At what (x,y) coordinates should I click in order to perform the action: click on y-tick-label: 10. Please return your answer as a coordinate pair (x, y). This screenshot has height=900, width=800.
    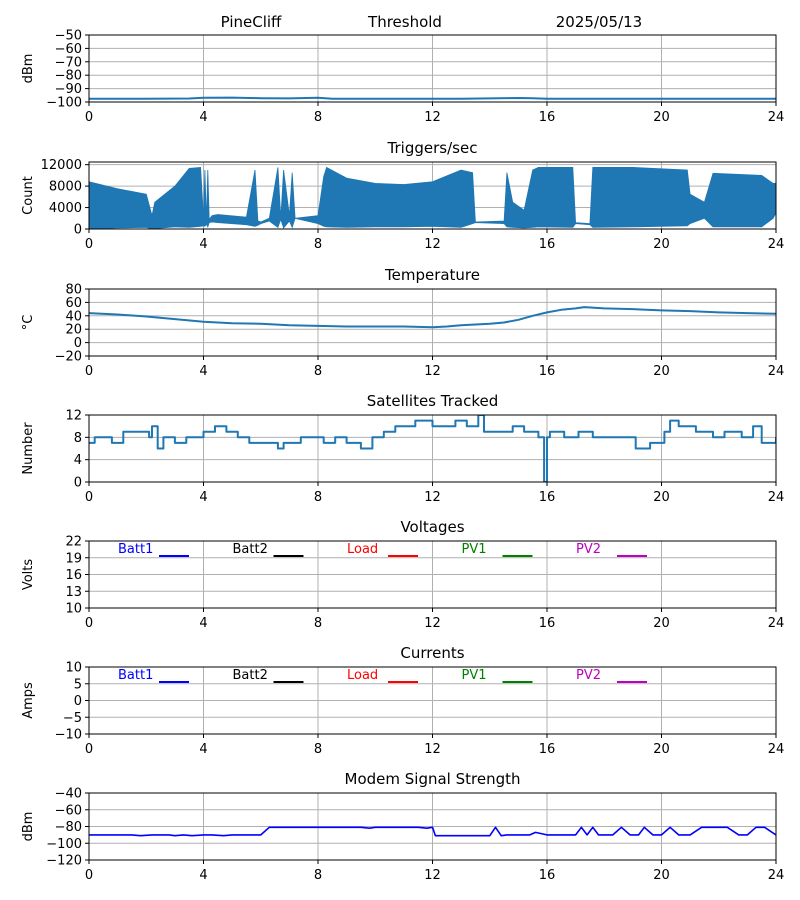
    Looking at the image, I should click on (73, 609).